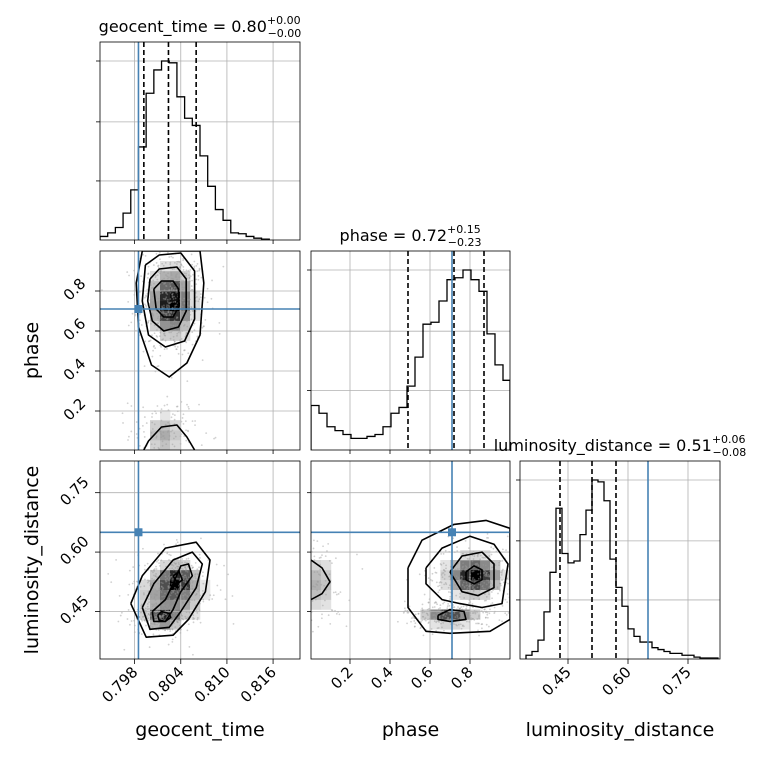 The width and height of the screenshot is (760, 760). Describe the element at coordinates (166, 299) in the screenshot. I see `contour-line` at that location.